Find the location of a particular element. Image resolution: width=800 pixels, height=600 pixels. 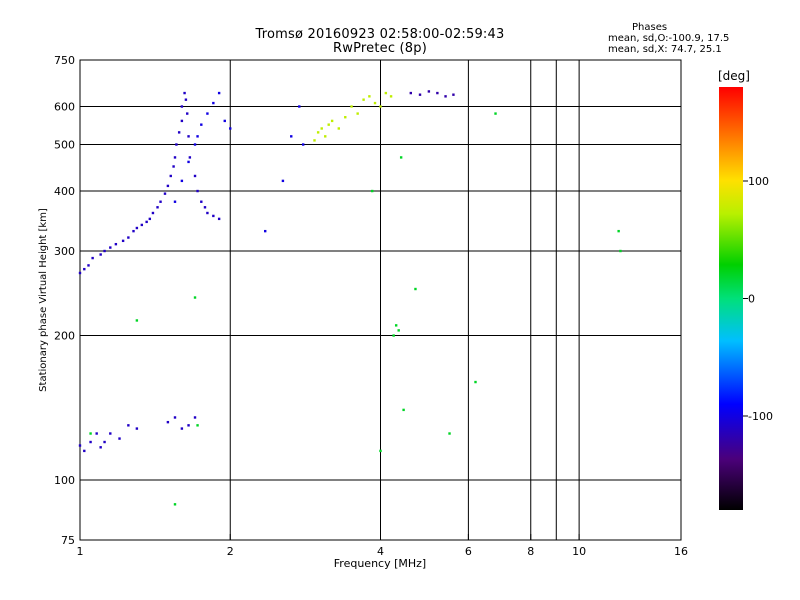

x-tick-label: 16 is located at coordinates (681, 551).